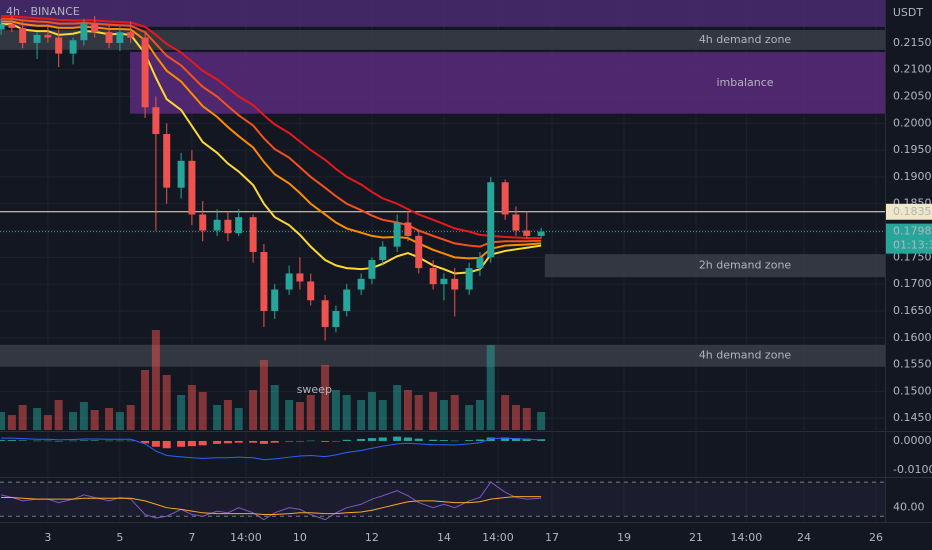 The image size is (932, 550). Describe the element at coordinates (912, 176) in the screenshot. I see `y-tick-label: 0.1900` at that location.